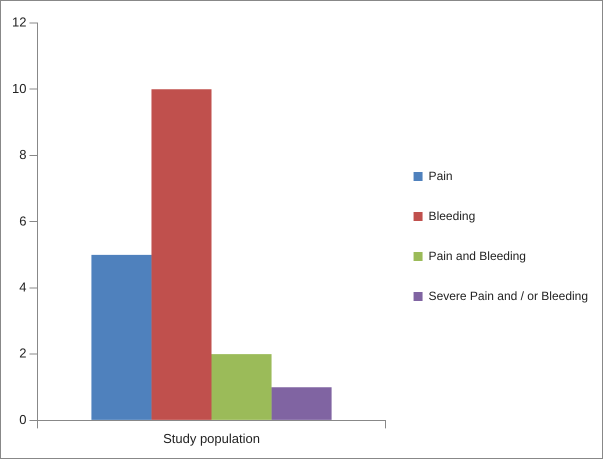 The height and width of the screenshot is (461, 605). I want to click on y-tick-label: 0, so click(22, 419).